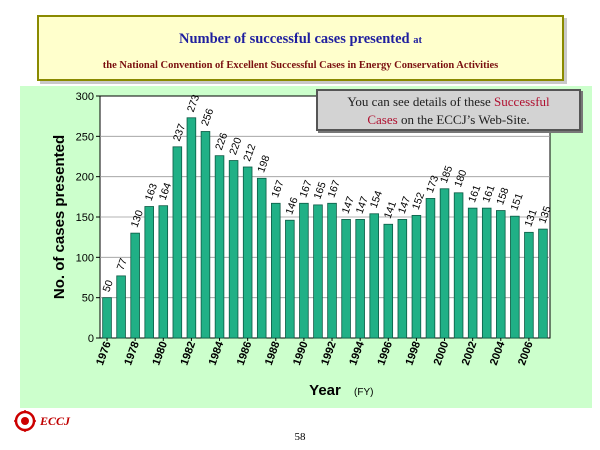  What do you see at coordinates (122, 264) in the screenshot?
I see `bar-value-label: 77` at bounding box center [122, 264].